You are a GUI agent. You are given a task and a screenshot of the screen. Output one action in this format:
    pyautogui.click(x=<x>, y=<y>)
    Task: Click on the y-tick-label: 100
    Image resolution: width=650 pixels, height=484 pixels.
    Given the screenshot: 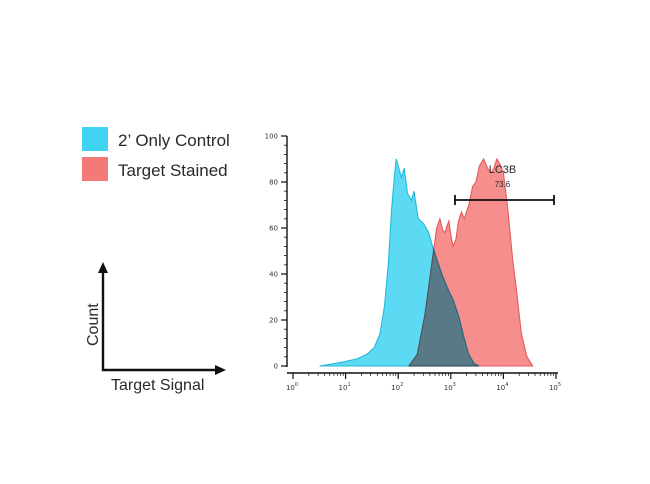 What is the action you would take?
    pyautogui.click(x=271, y=137)
    